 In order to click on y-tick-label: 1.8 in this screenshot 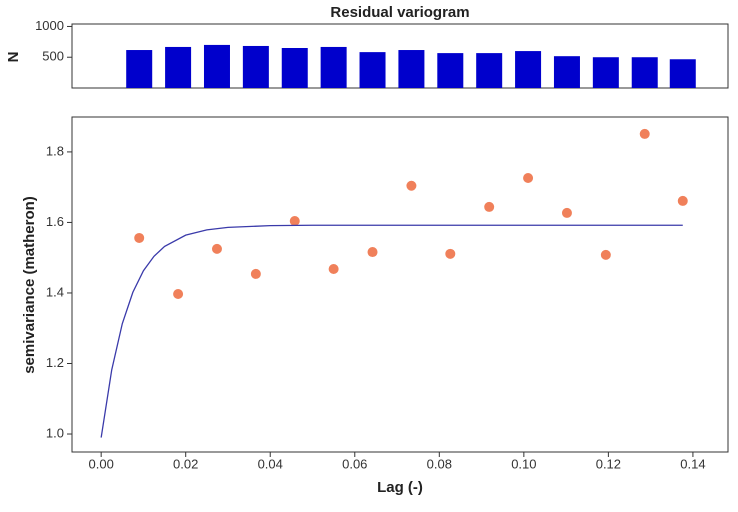, I will do `click(55, 150)`.